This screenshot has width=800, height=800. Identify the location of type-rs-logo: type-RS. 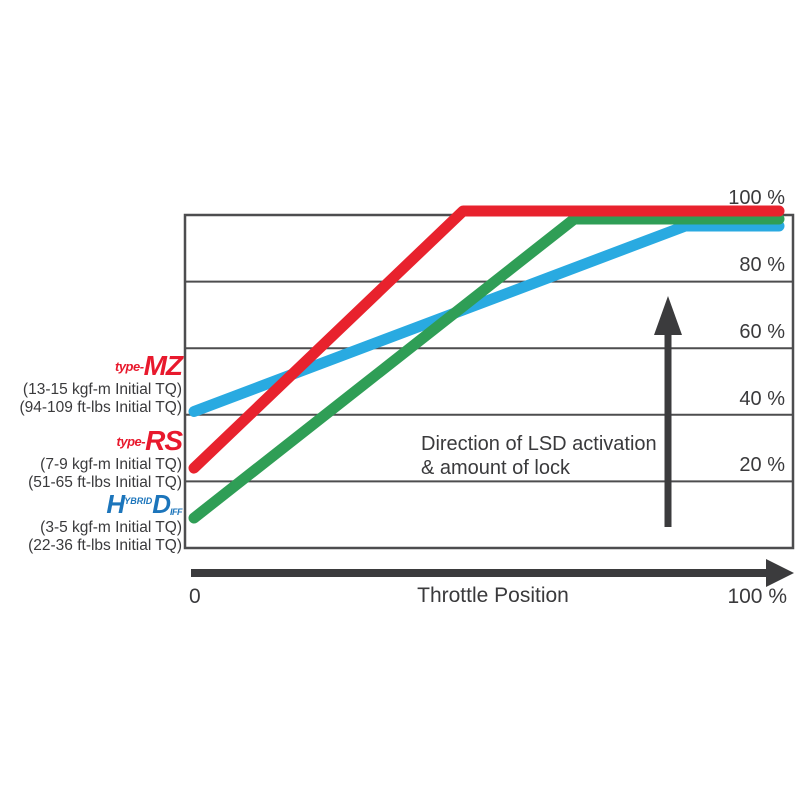
(105, 440).